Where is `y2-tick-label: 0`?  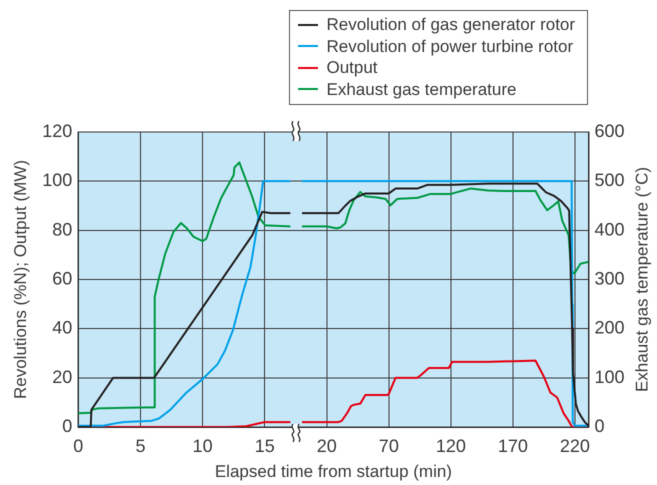 y2-tick-label: 0 is located at coordinates (599, 426).